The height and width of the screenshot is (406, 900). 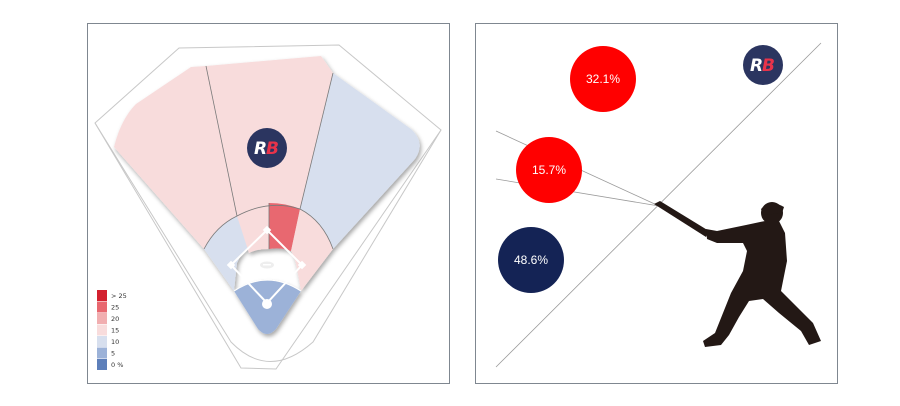 I want to click on rb-logo-left: R B, so click(x=267, y=148).